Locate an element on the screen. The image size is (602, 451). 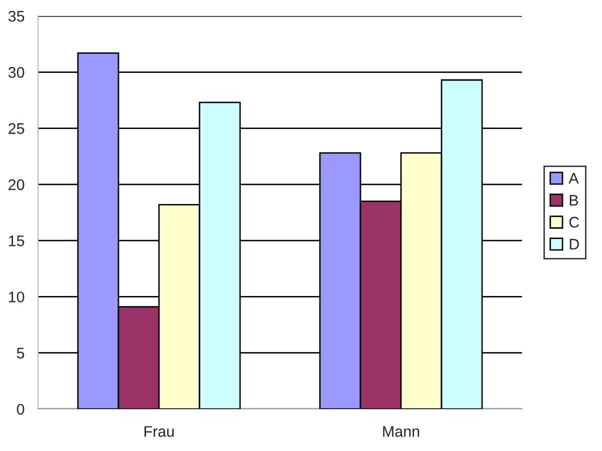
legend-label: D is located at coordinates (574, 244).